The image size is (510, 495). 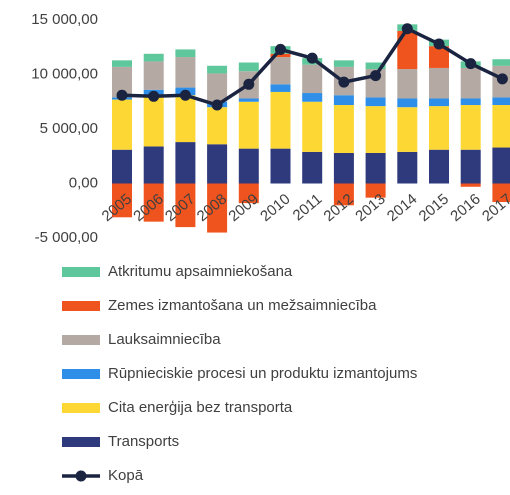 What do you see at coordinates (402, 208) in the screenshot?
I see `x-tick-label: 2014` at bounding box center [402, 208].